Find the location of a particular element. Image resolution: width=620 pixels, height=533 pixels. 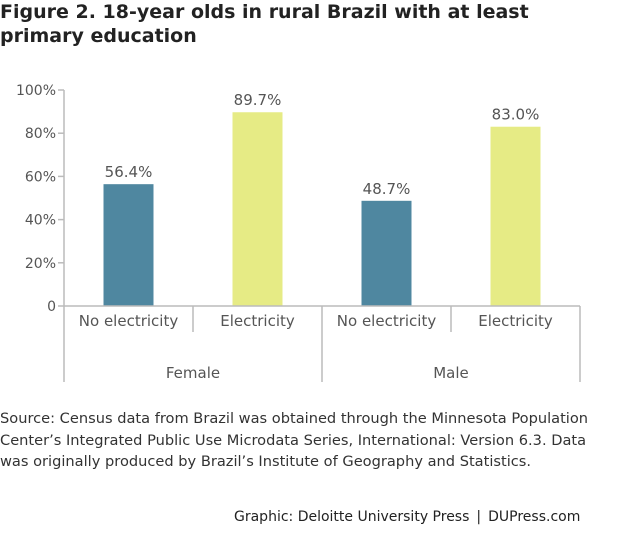

y-tick-label: 20% is located at coordinates (40, 264).